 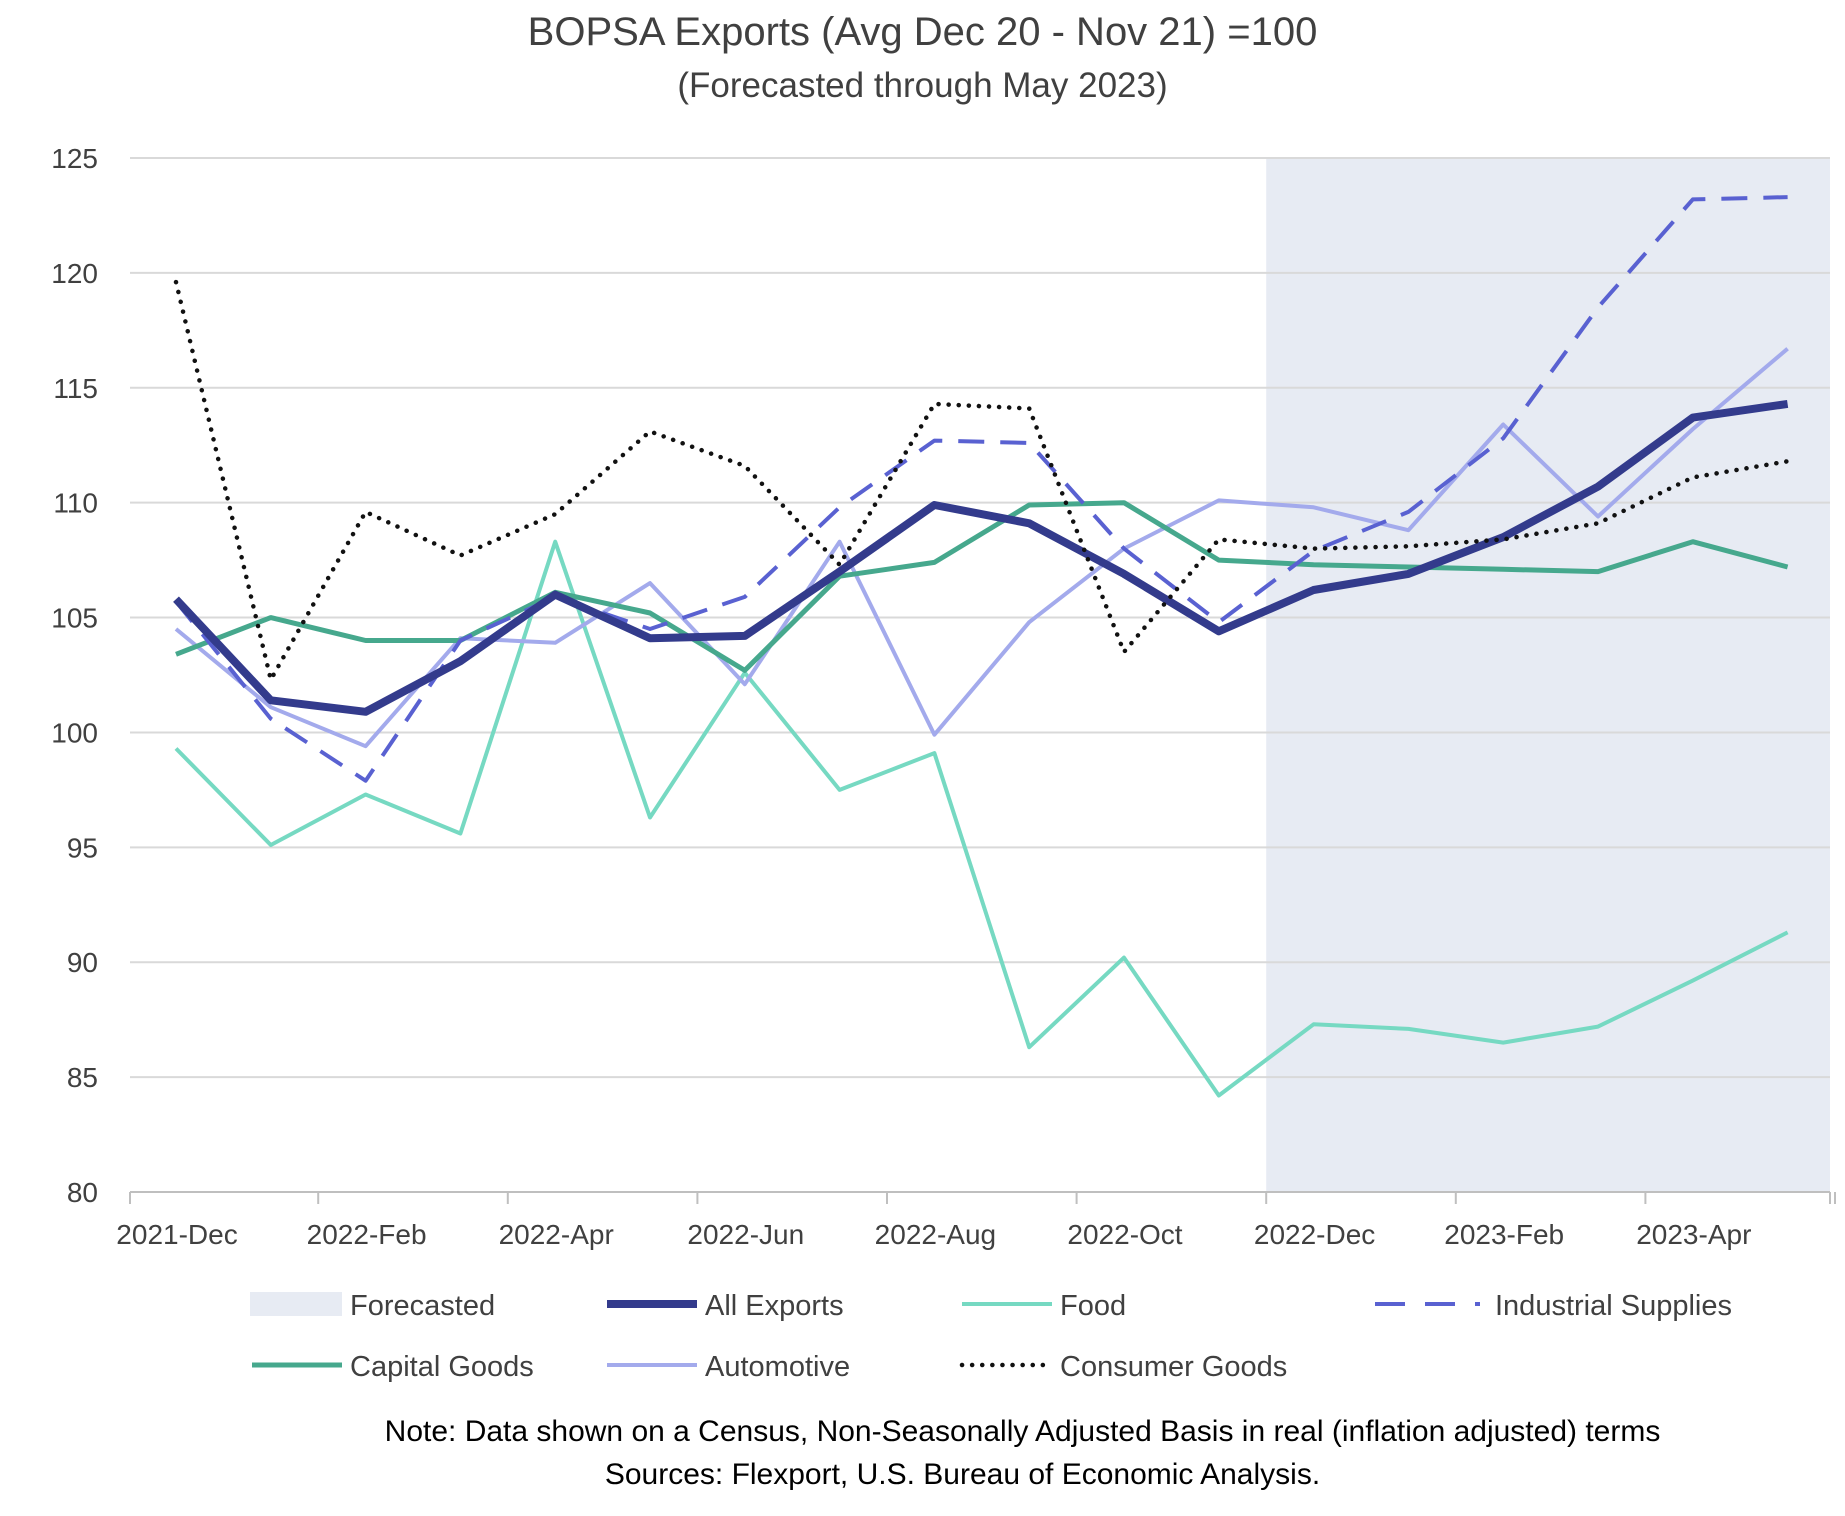 What do you see at coordinates (74, 273) in the screenshot?
I see `y-tick-label: 120` at bounding box center [74, 273].